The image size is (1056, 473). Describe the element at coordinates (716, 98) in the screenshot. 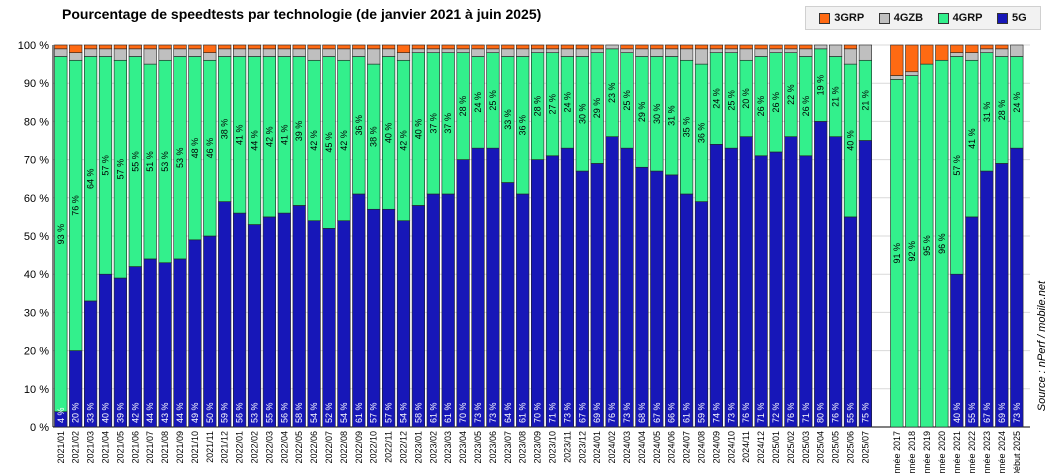

I see `monthly-label-4grp: 24 %` at that location.